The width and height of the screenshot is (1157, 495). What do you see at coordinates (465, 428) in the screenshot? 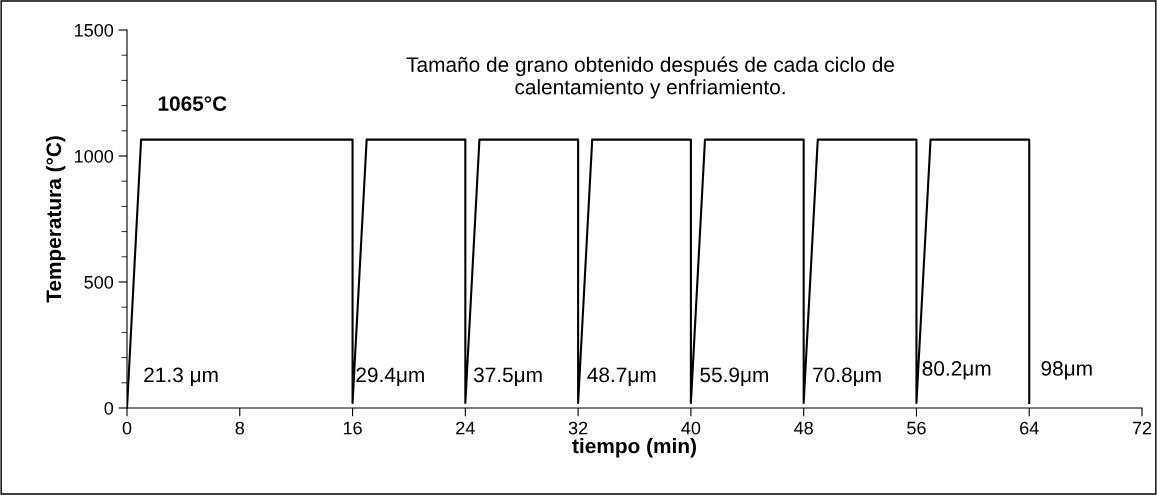
I see `x-tick-label: 24` at bounding box center [465, 428].